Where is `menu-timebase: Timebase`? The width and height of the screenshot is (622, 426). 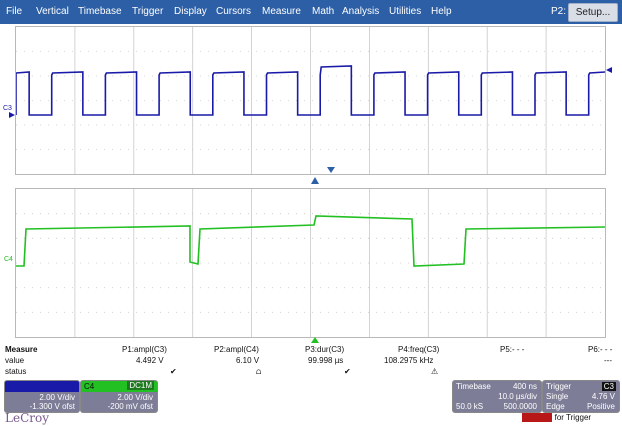 menu-timebase: Timebase is located at coordinates (100, 11).